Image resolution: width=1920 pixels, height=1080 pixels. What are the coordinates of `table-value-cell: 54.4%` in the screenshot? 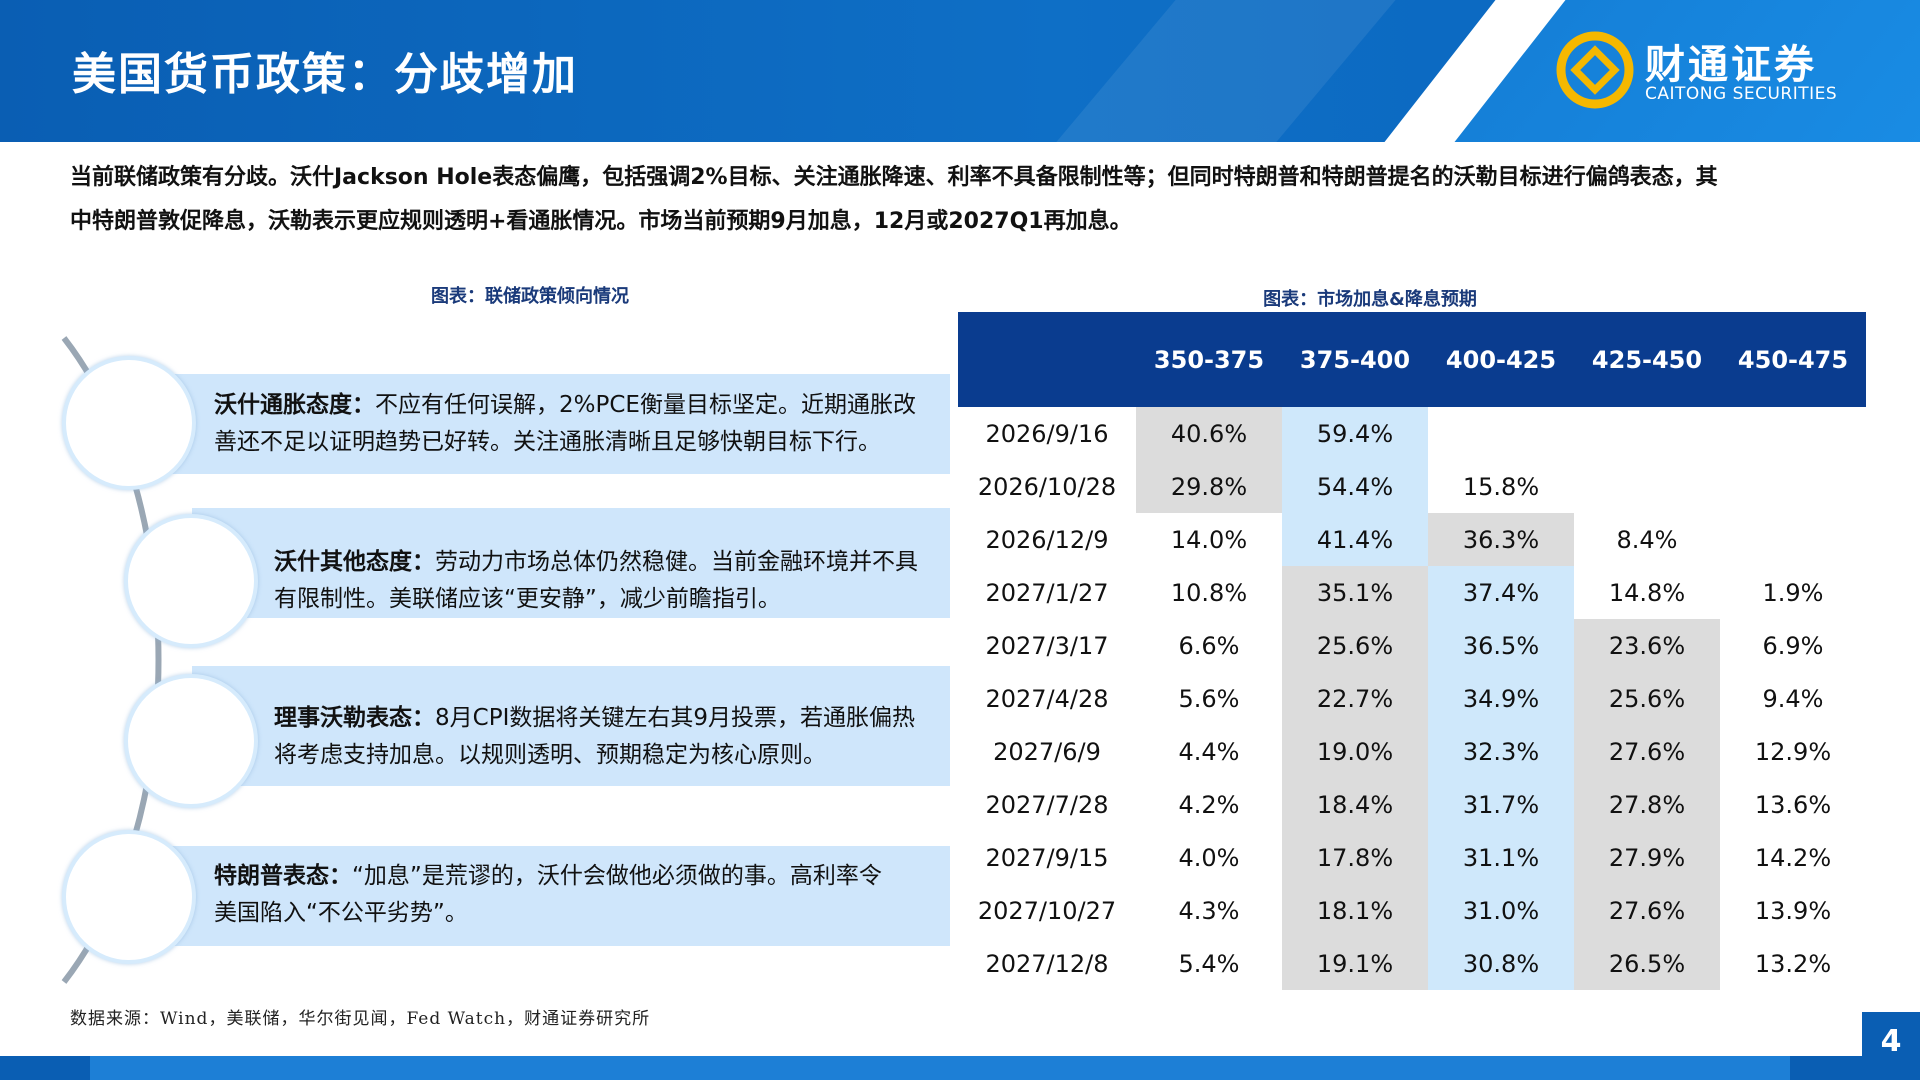 It's located at (1355, 486).